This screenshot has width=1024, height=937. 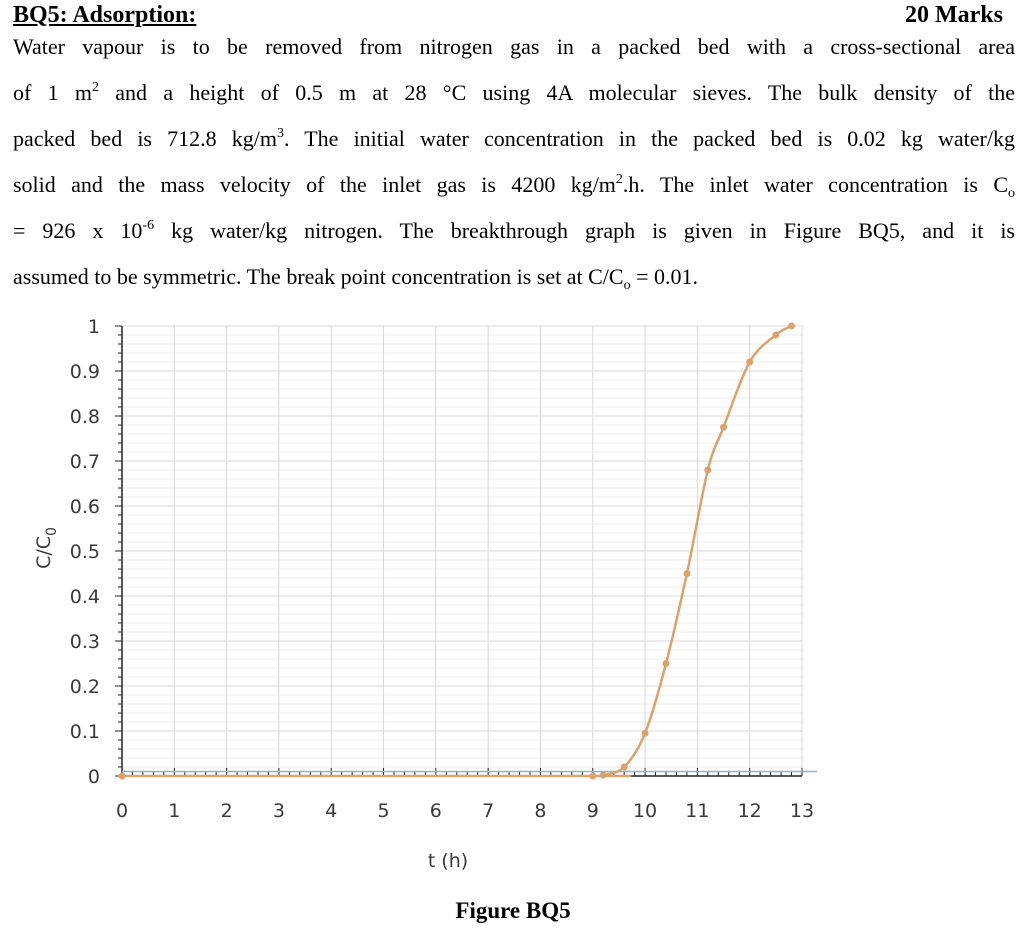 What do you see at coordinates (78, 230) in the screenshot?
I see `paragraph-text: = 926 x 10` at bounding box center [78, 230].